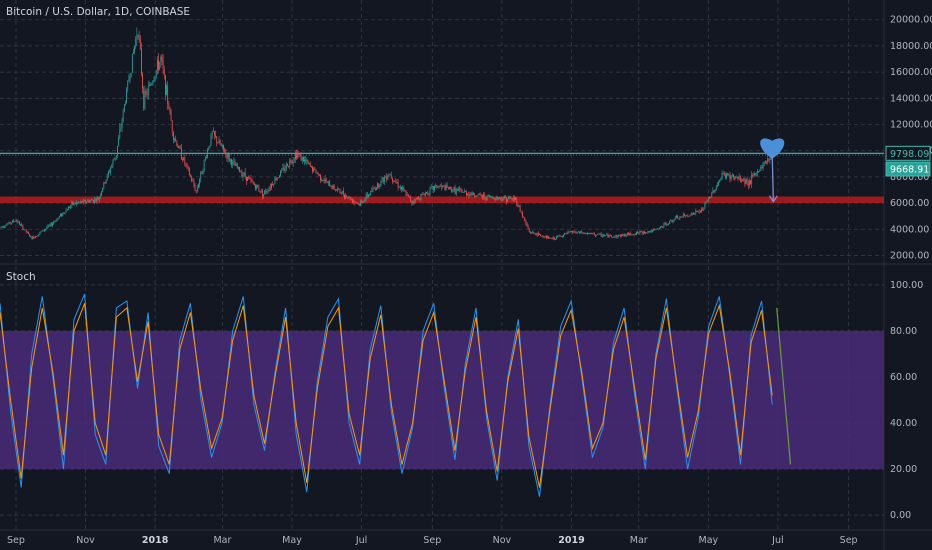 The image size is (932, 550). I want to click on heart-icon, so click(772, 148).